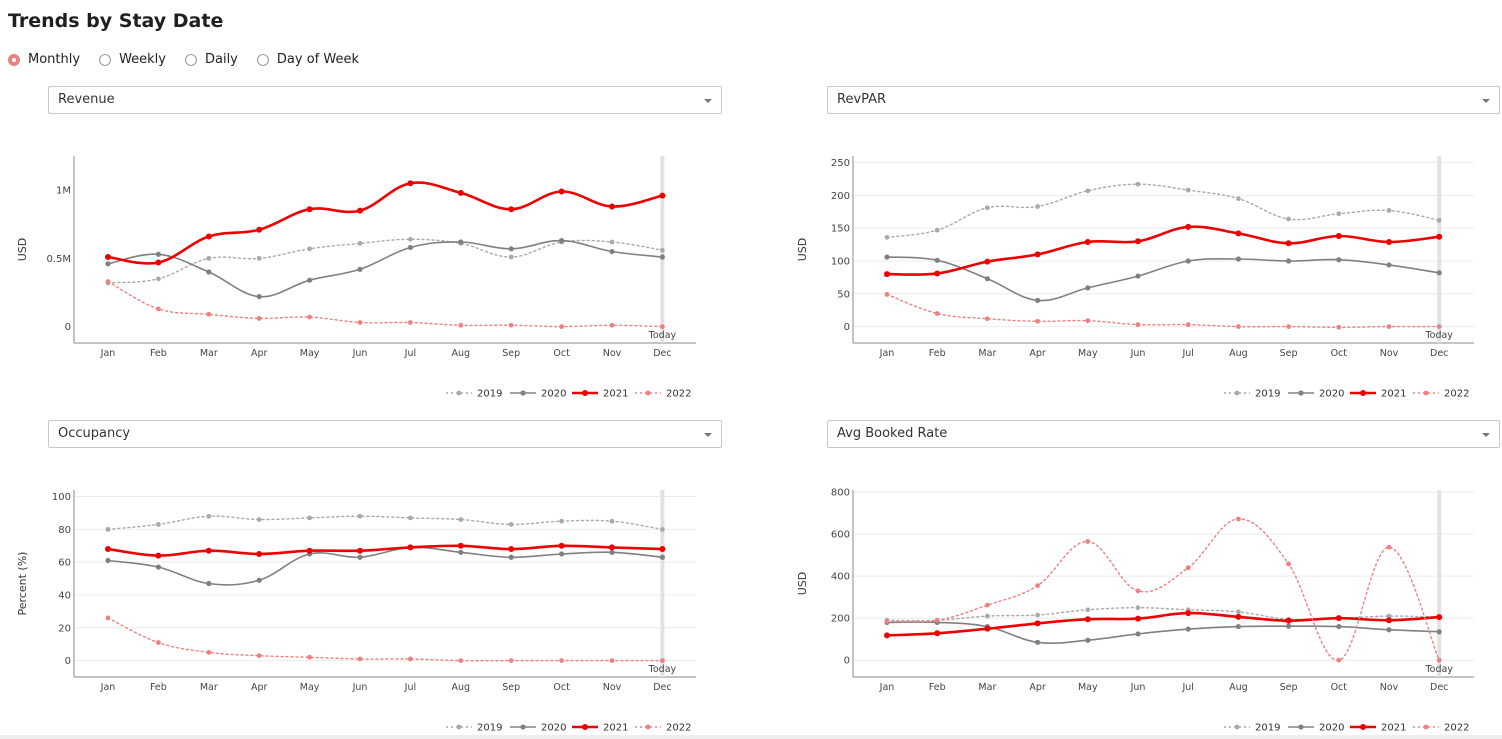 The height and width of the screenshot is (739, 1502). I want to click on series-2022, so click(1163, 311).